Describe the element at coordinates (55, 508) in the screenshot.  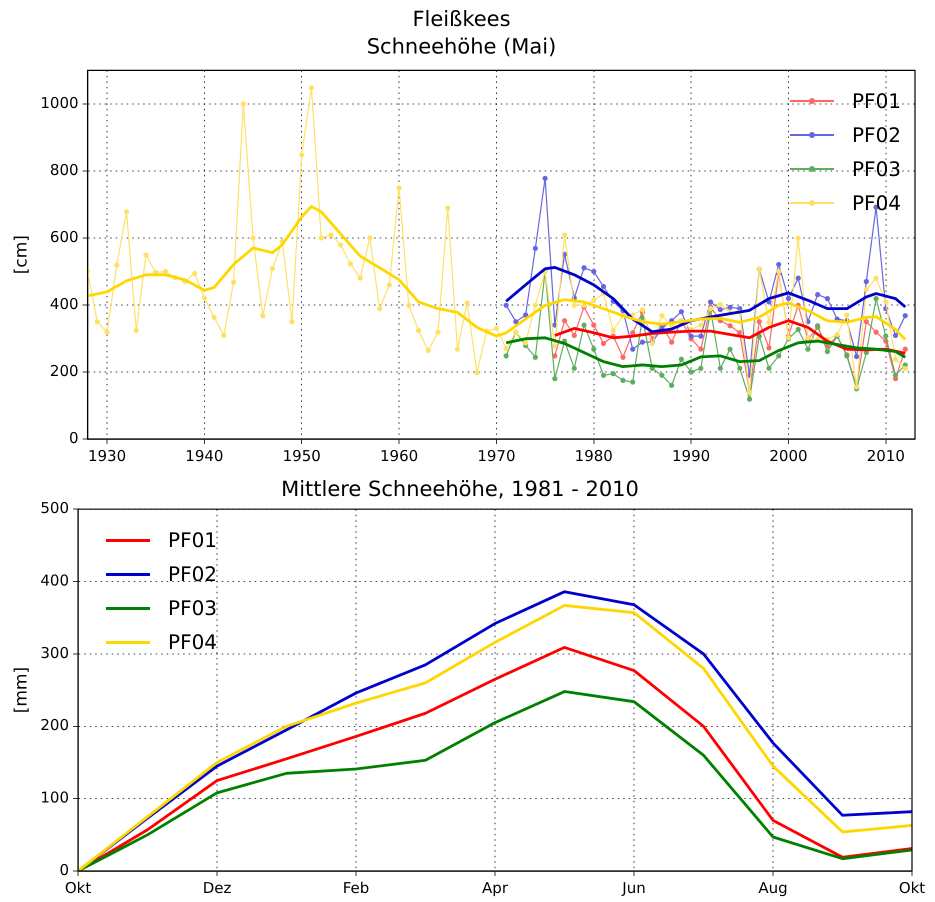
I see `y-tick-label: 500` at that location.